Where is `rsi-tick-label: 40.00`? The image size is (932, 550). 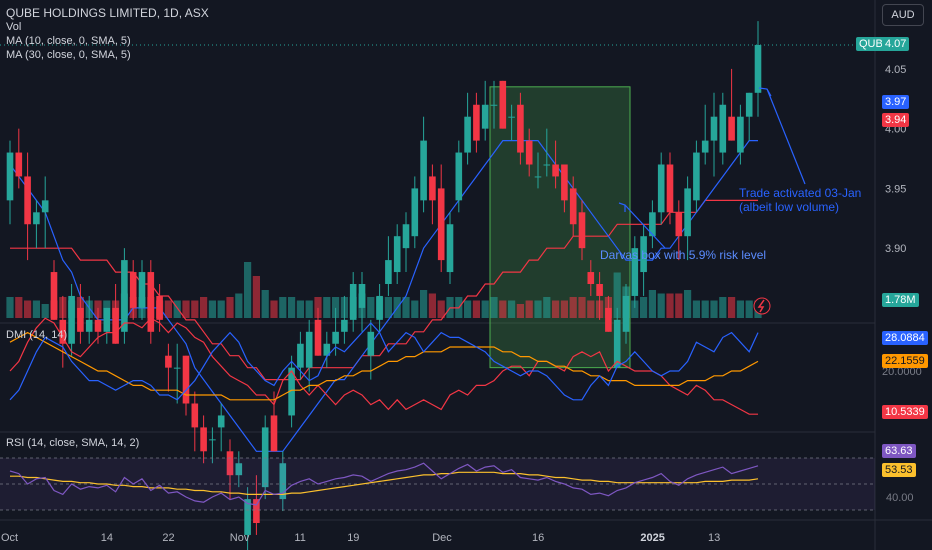 rsi-tick-label: 40.00 is located at coordinates (900, 498).